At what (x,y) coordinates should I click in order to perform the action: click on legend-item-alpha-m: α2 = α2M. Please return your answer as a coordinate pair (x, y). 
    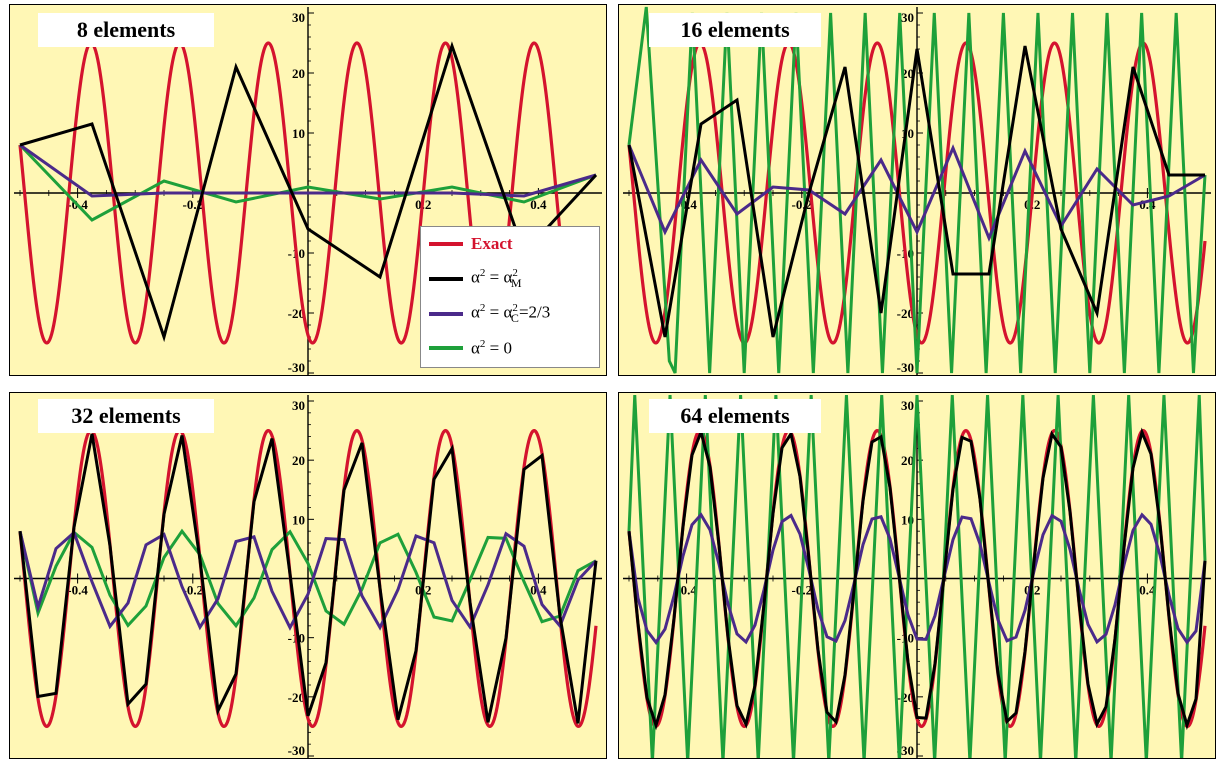
    Looking at the image, I should click on (475, 279).